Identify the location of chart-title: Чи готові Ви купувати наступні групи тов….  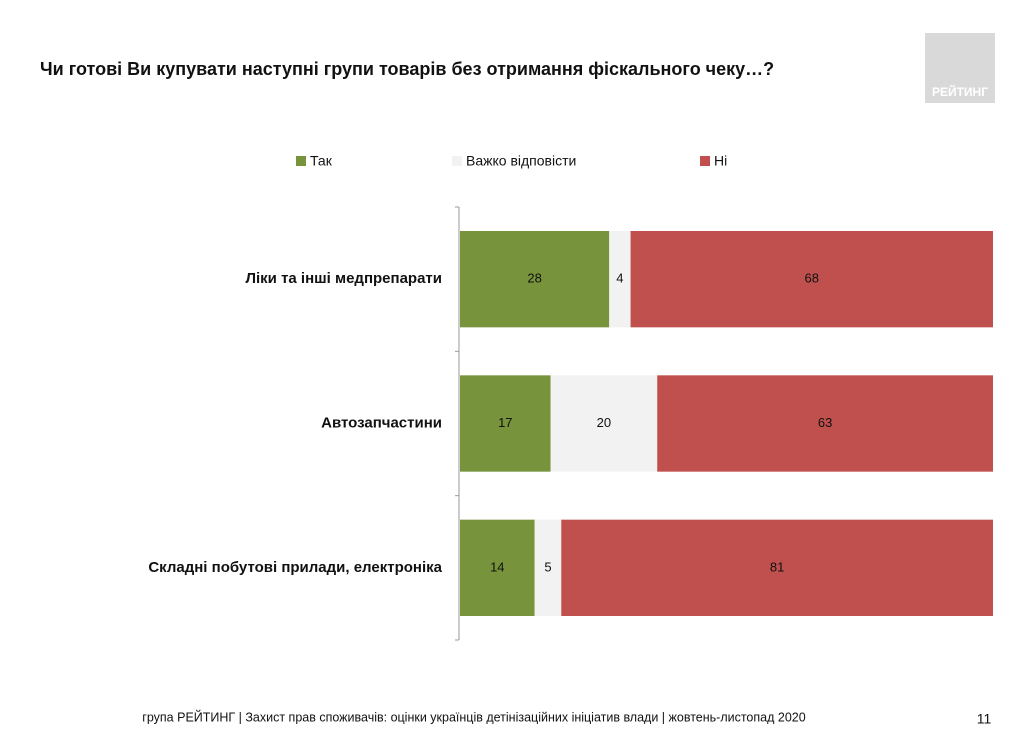
(407, 69).